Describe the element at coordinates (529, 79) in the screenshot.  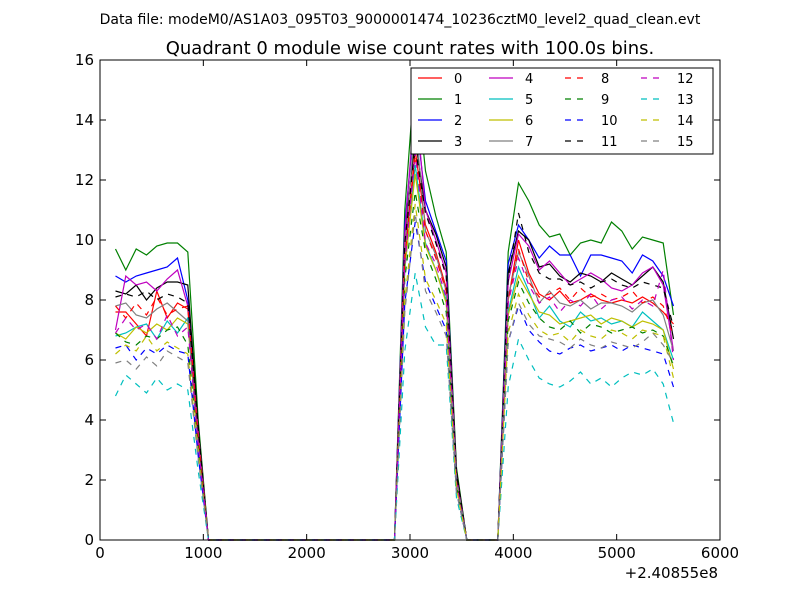
I see `legend-label-4: 4` at that location.